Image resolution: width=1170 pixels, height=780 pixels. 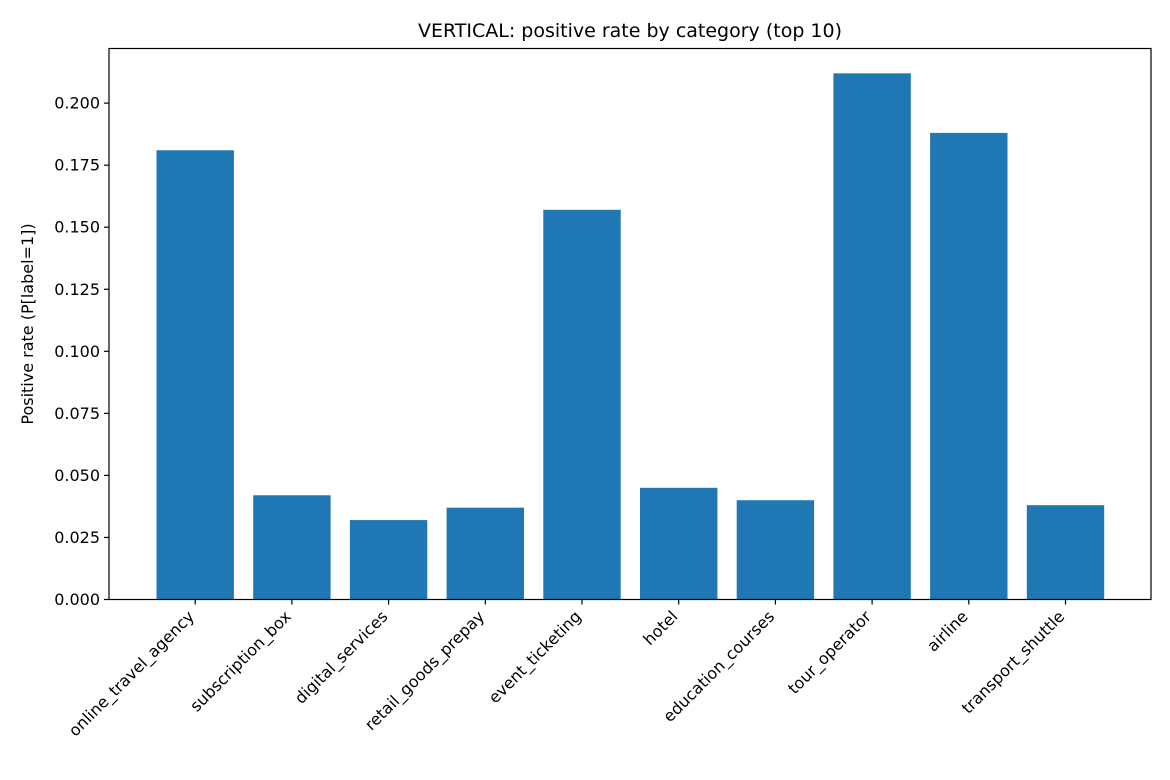 I want to click on y-tick-label: 0.025, so click(x=77, y=537).